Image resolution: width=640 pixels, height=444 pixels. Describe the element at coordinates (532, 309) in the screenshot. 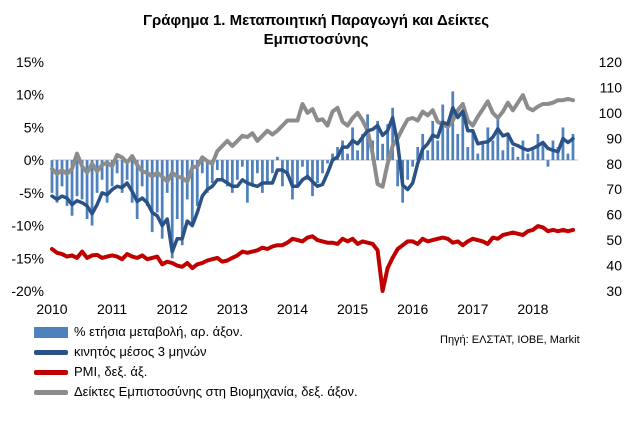

I see `x-tick-label: 2018` at that location.